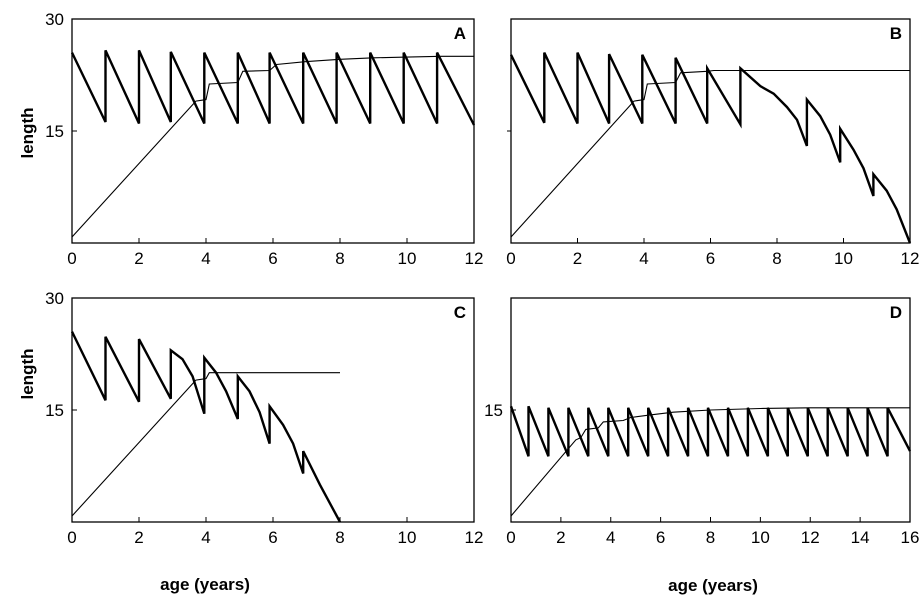 The image size is (923, 597). Describe the element at coordinates (910, 537) in the screenshot. I see `x-tick-label-d: 16` at that location.